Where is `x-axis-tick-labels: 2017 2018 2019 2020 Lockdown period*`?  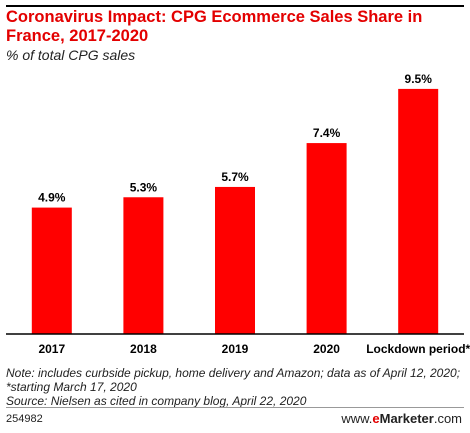 x-axis-tick-labels: 2017 2018 2019 2020 Lockdown period* is located at coordinates (254, 349).